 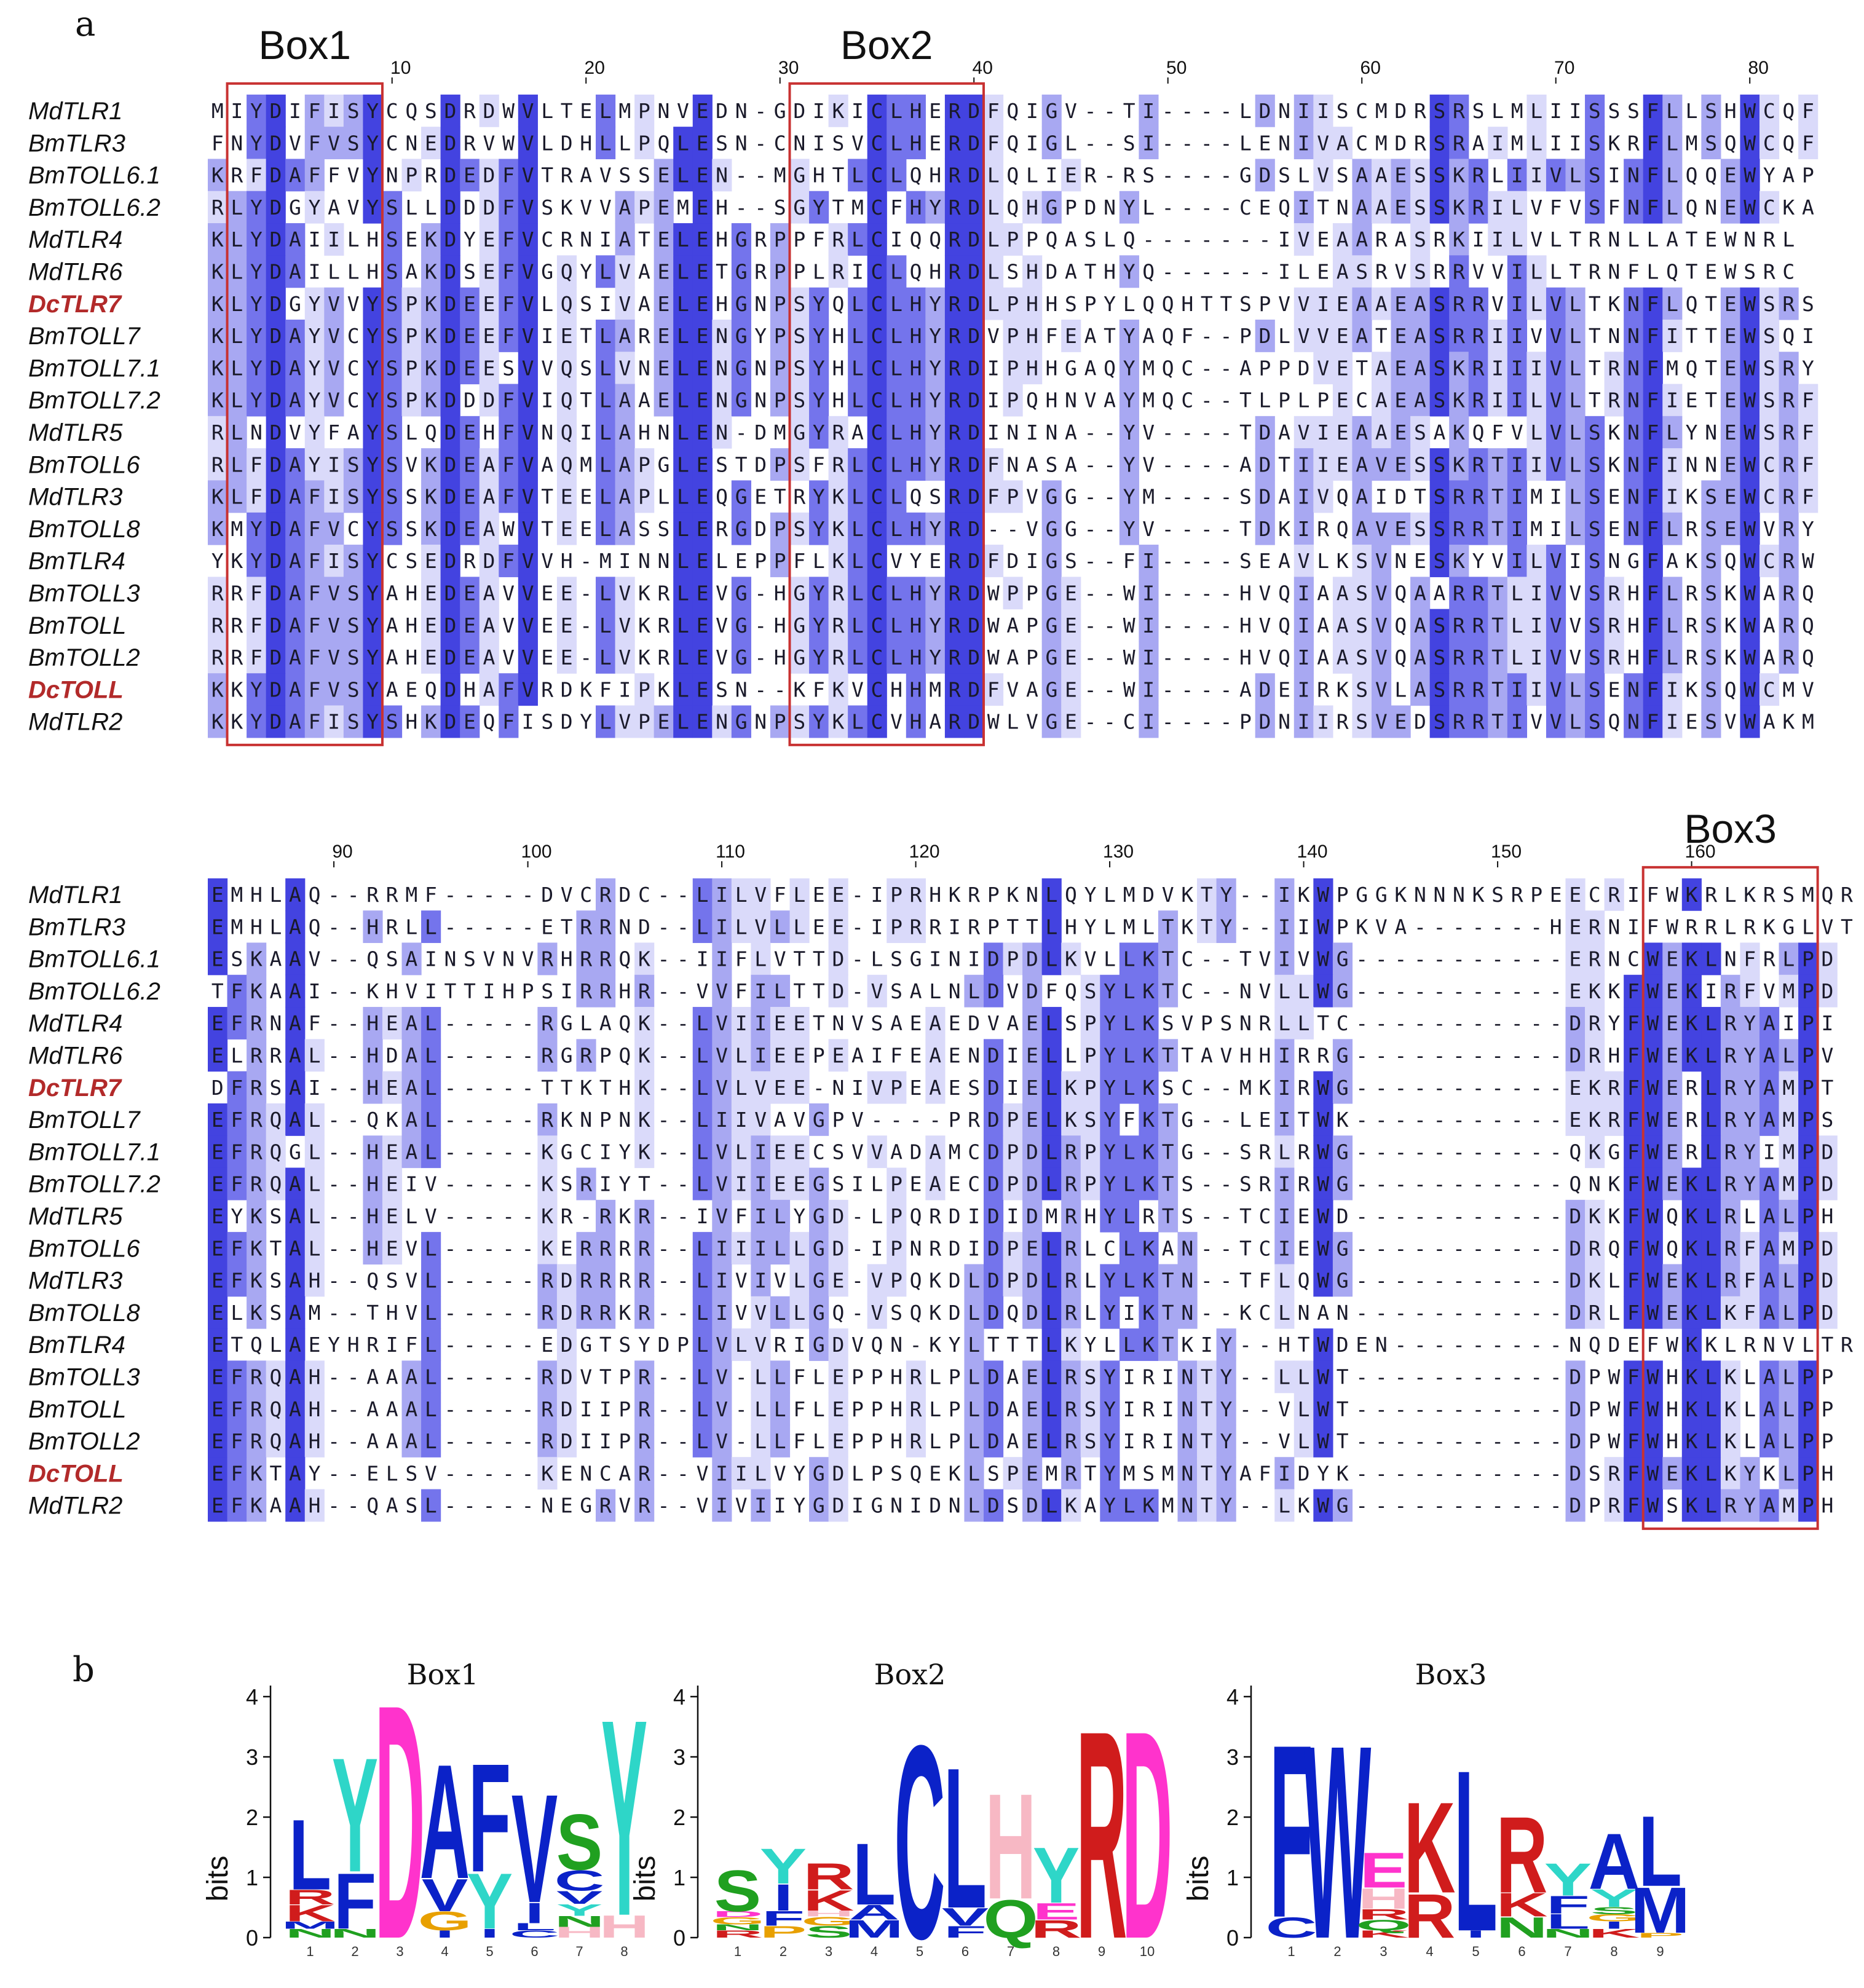 I want to click on residue: M, so click(x=1148, y=368).